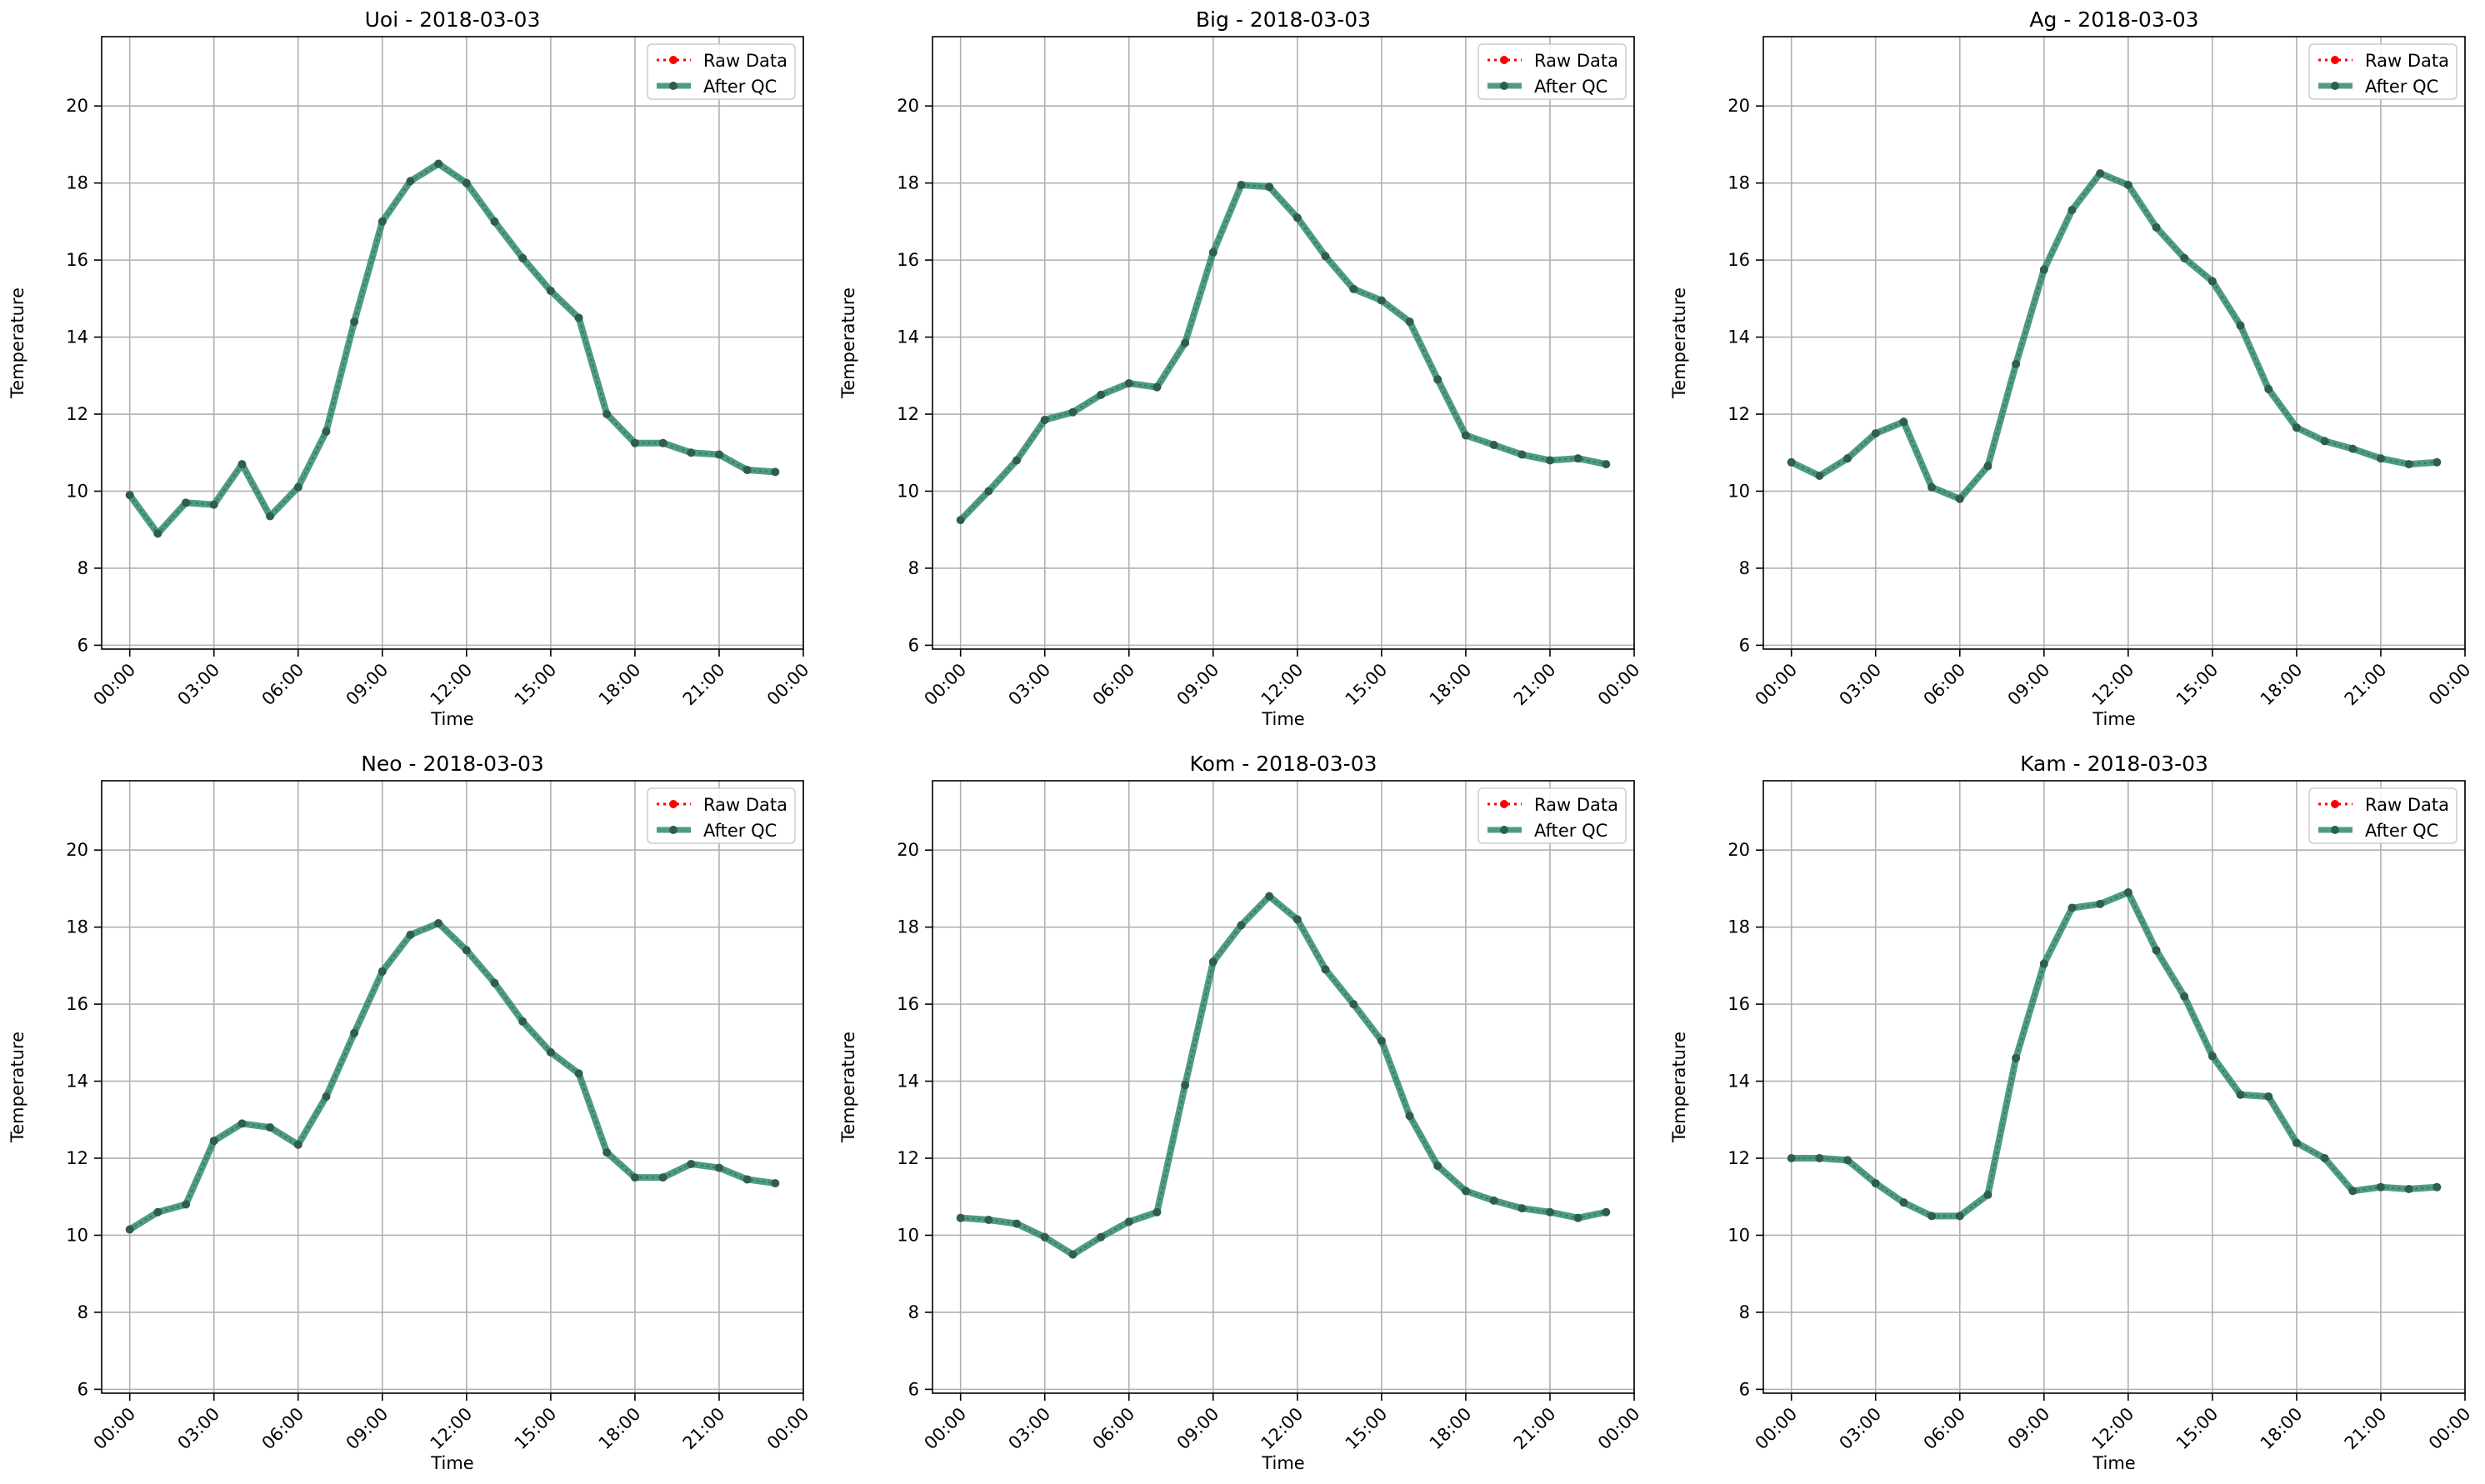 Image resolution: width=2485 pixels, height=1484 pixels. I want to click on y-tick-label: 16, so click(1739, 260).